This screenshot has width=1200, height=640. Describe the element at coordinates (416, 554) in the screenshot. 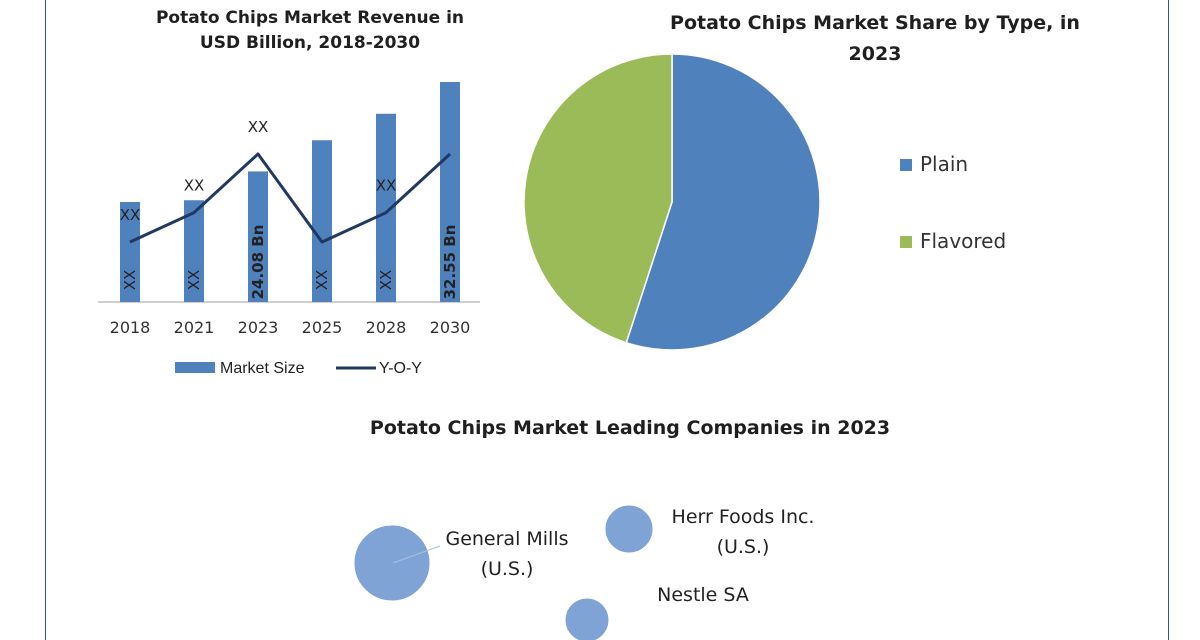

I see `leader-line-general-mills` at that location.